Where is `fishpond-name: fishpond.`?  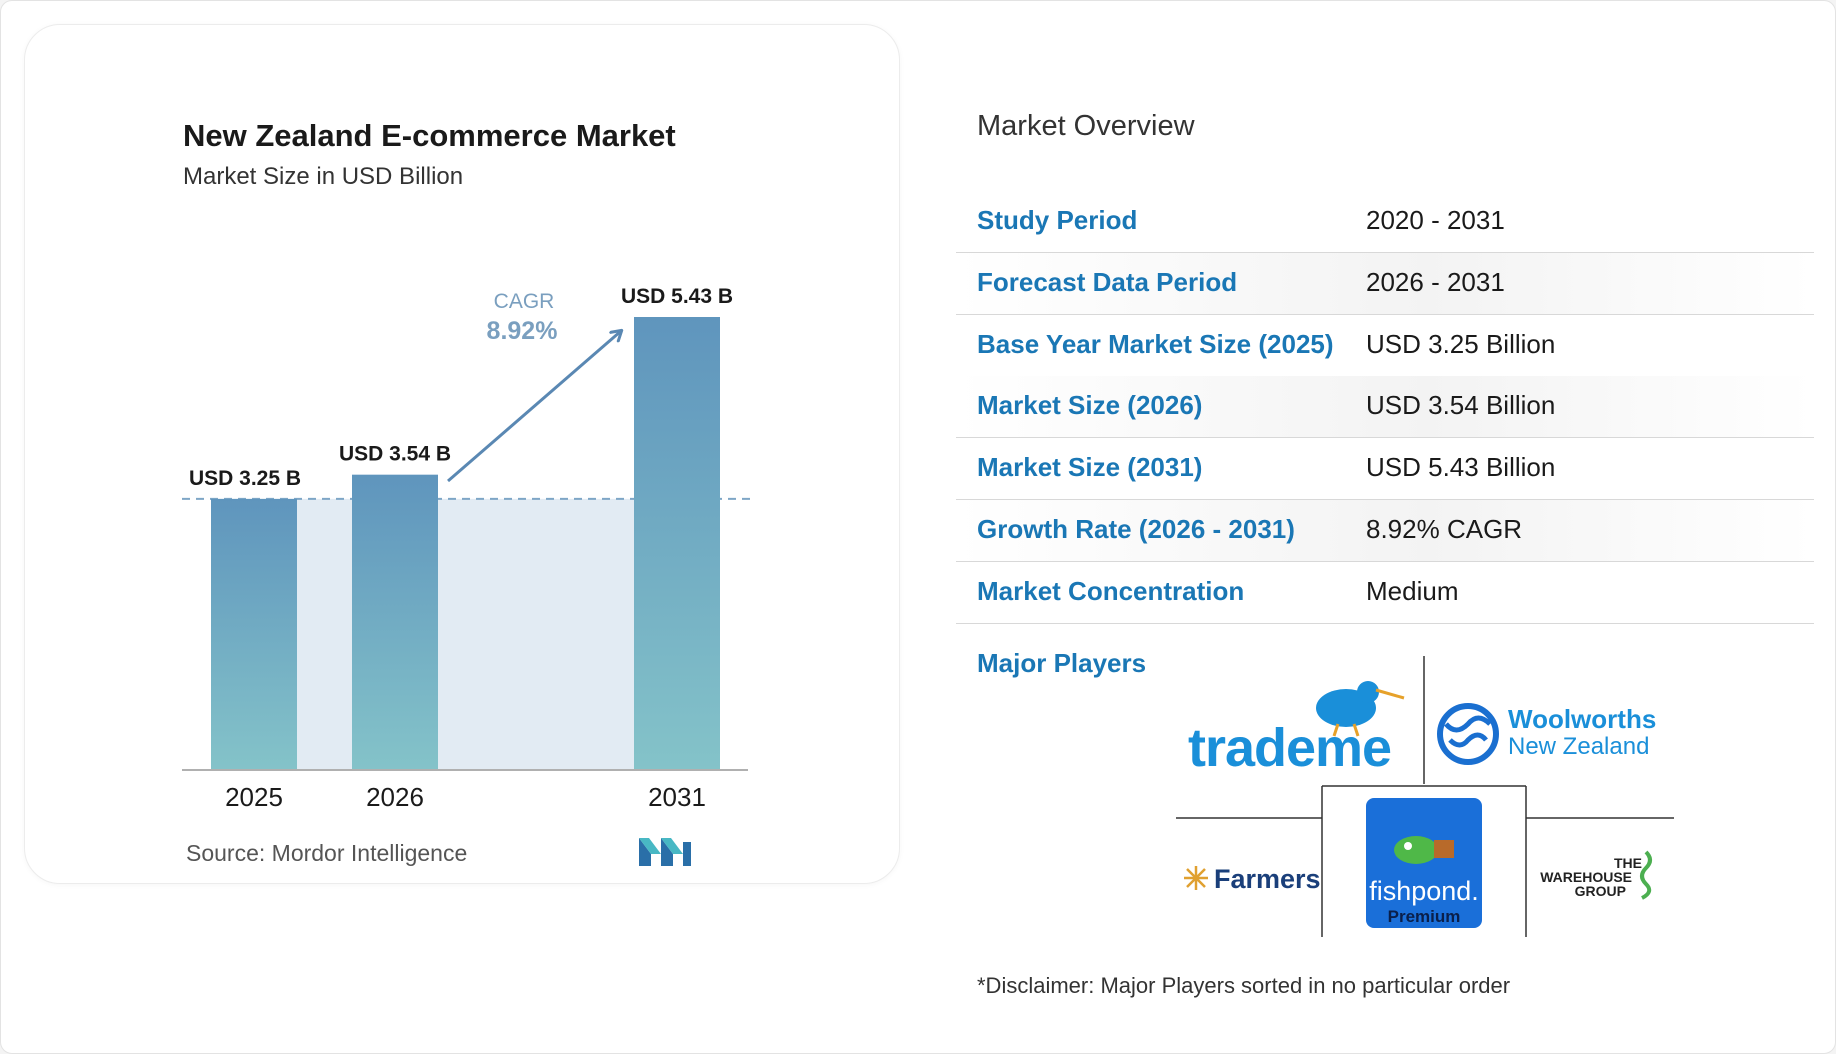
fishpond-name: fishpond. is located at coordinates (1424, 891).